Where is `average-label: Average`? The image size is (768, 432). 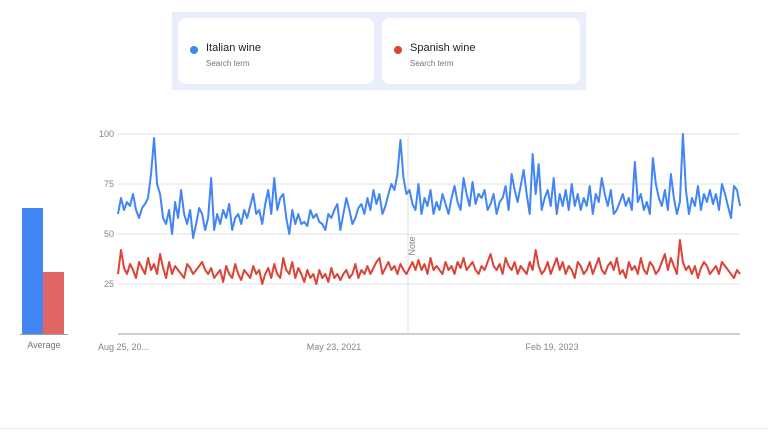 average-label: Average is located at coordinates (44, 345).